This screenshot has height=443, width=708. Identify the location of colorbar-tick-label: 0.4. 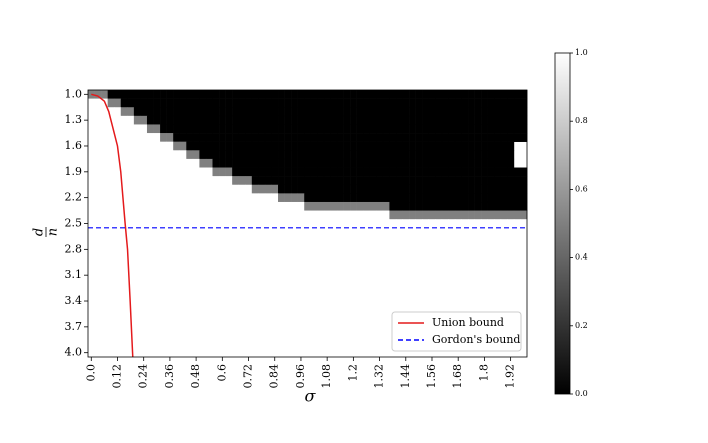
(581, 257).